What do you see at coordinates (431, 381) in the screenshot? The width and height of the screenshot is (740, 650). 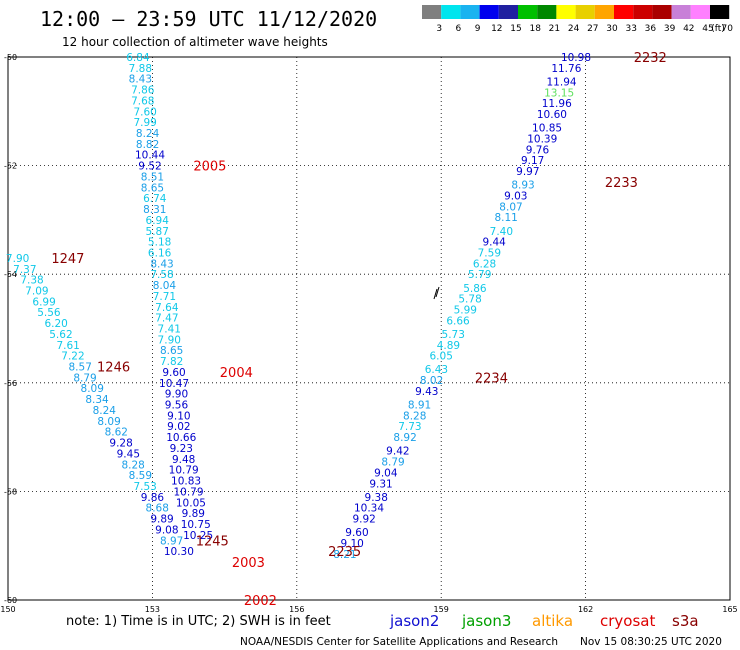 I see `swh-value: 8.02` at bounding box center [431, 381].